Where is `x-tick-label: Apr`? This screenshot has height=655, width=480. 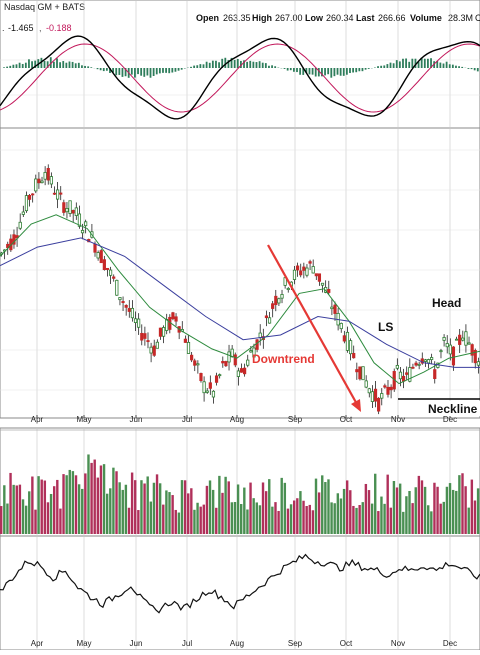
x-tick-label: Apr is located at coordinates (37, 643).